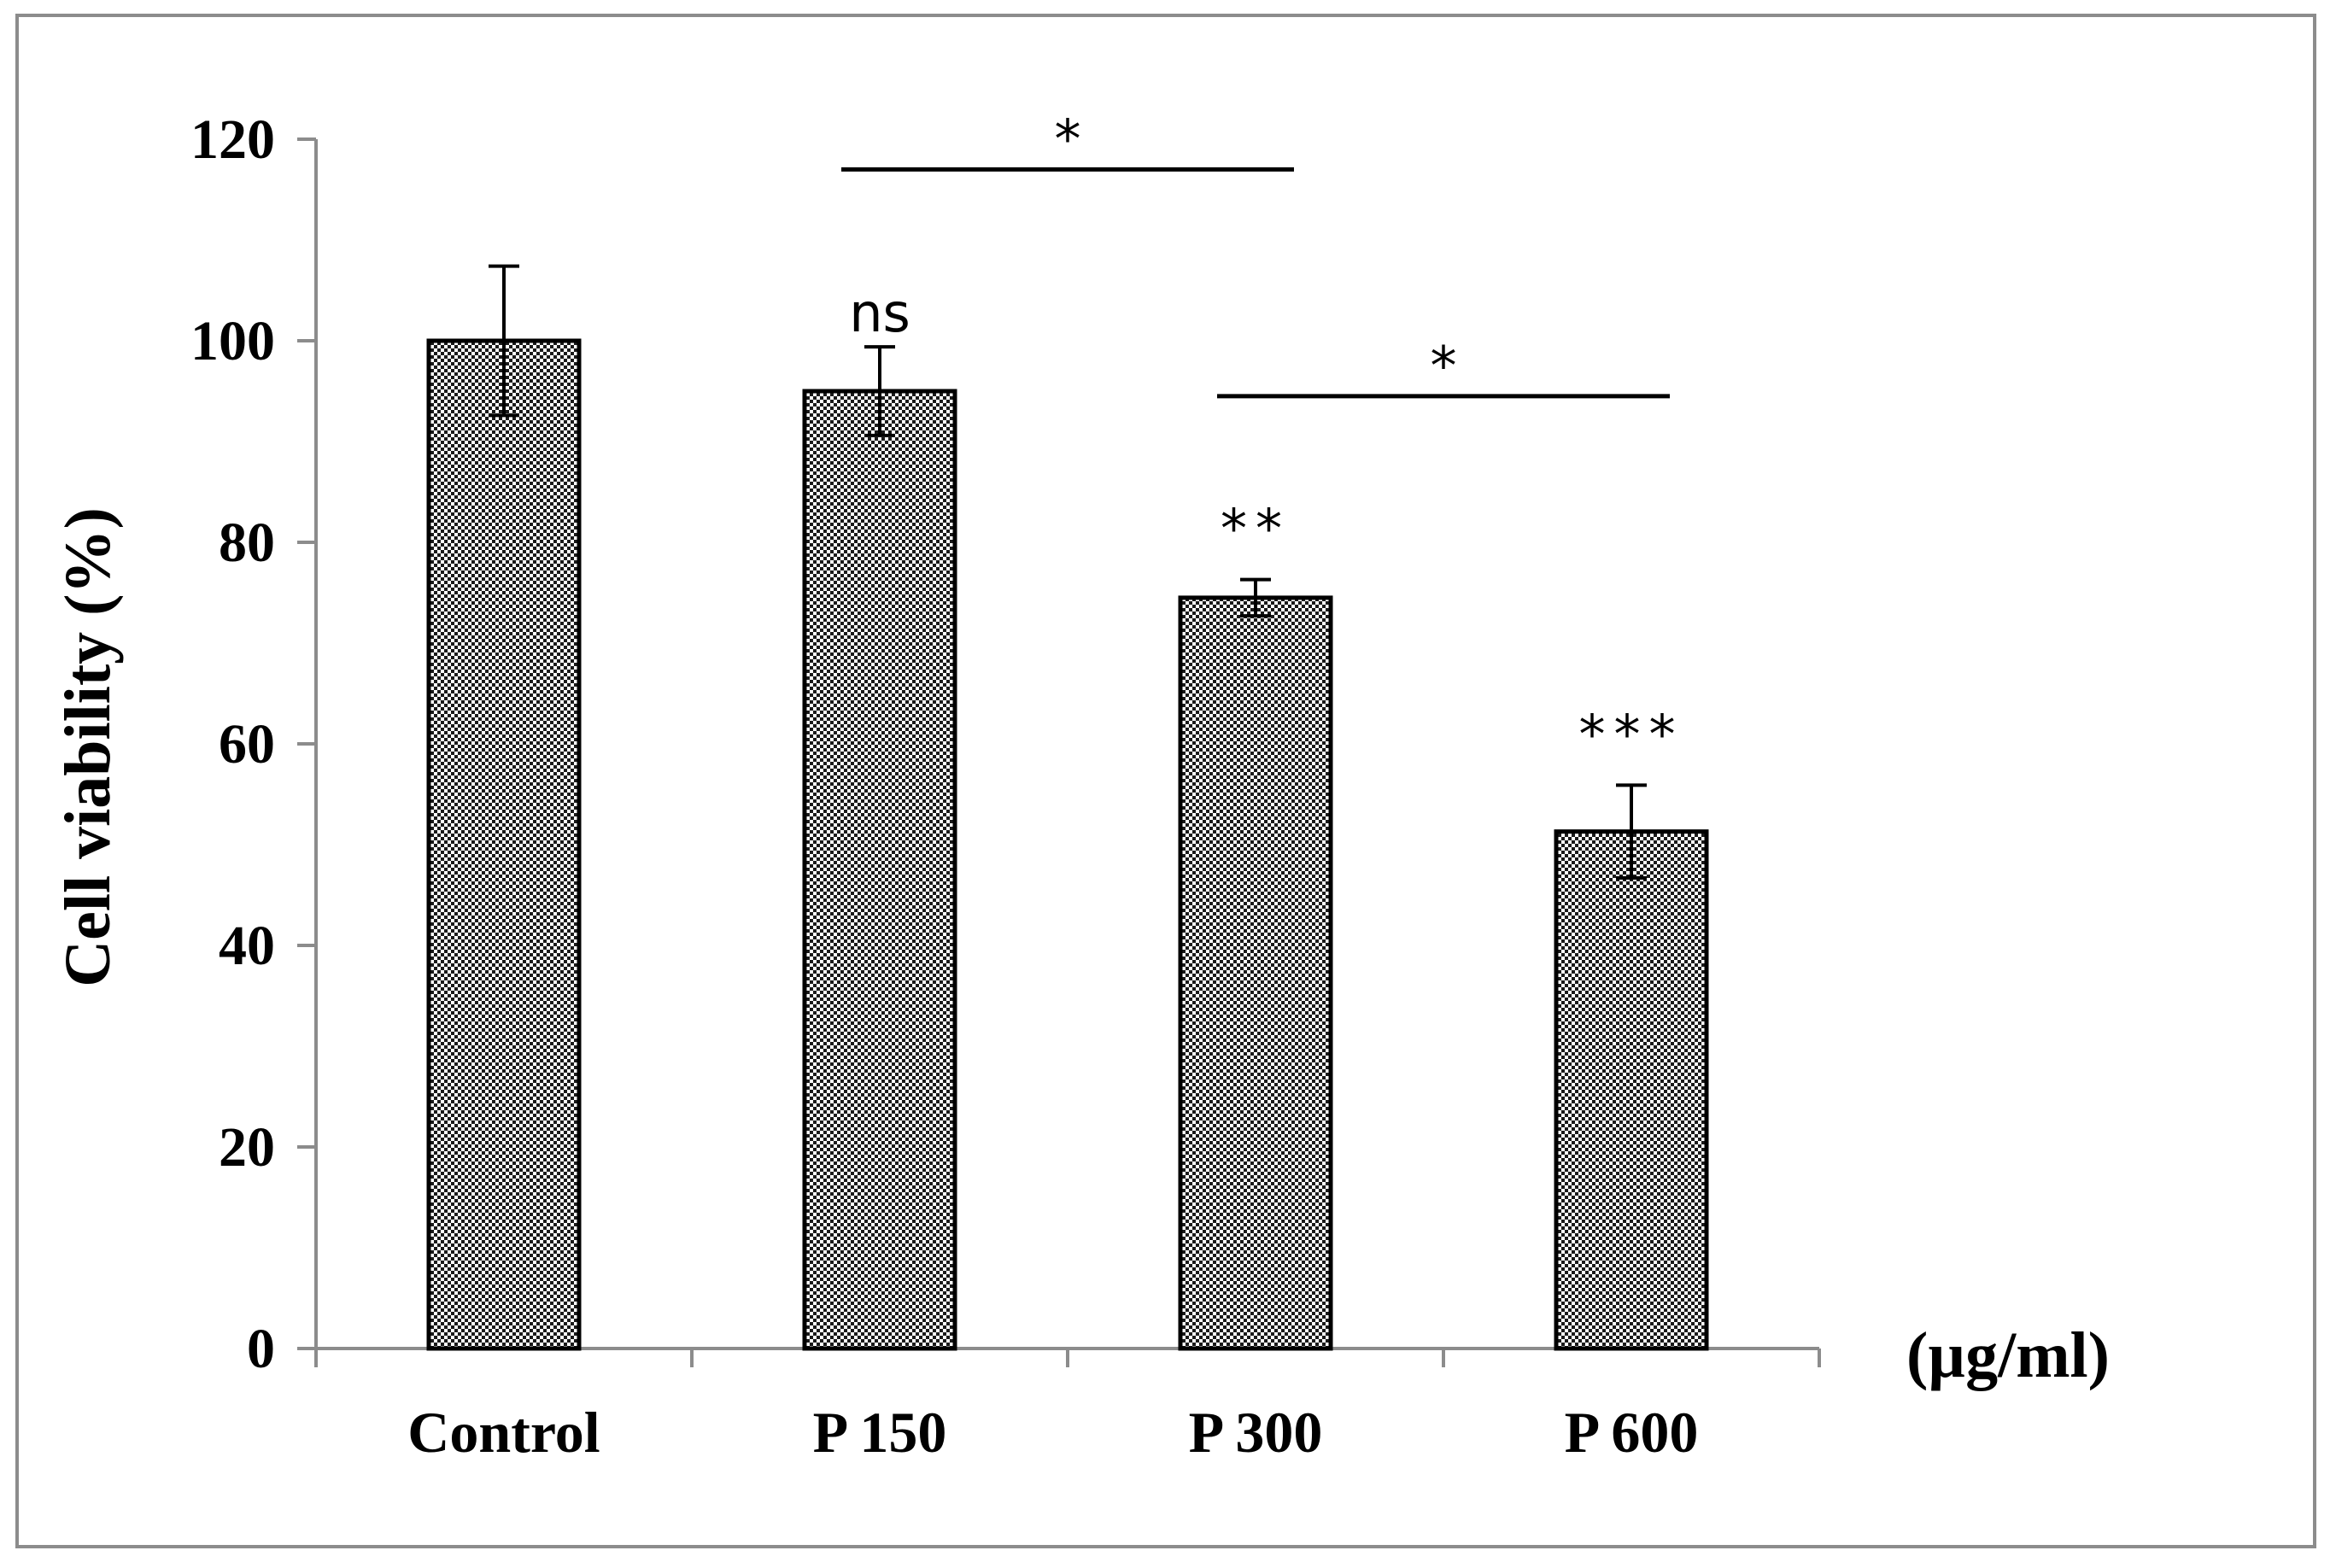 This screenshot has height=1568, width=2336. What do you see at coordinates (232, 341) in the screenshot?
I see `y-tick-label: 100` at bounding box center [232, 341].